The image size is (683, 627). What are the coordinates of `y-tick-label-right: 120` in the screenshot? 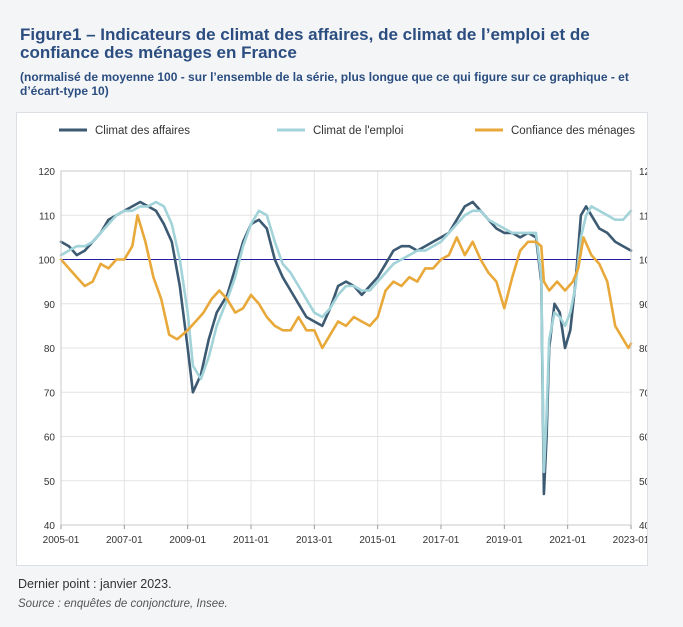 It's located at (643, 172).